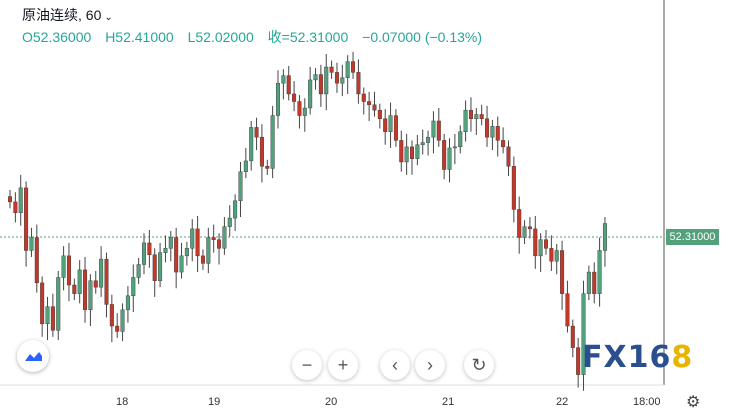  What do you see at coordinates (308, 37) in the screenshot?
I see `close-value: 收=52.31000` at bounding box center [308, 37].